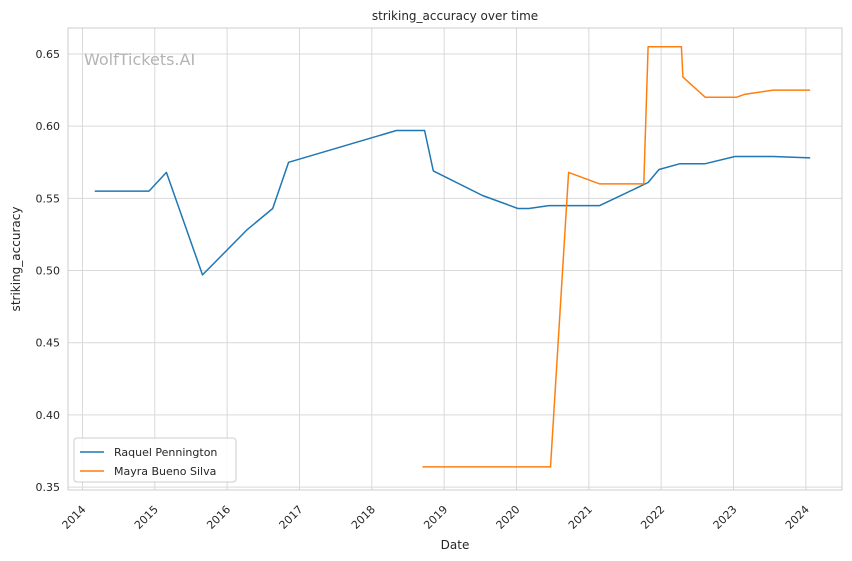 This screenshot has height=561, width=852. What do you see at coordinates (455, 16) in the screenshot?
I see `chart-title: striking_accuracy over time` at bounding box center [455, 16].